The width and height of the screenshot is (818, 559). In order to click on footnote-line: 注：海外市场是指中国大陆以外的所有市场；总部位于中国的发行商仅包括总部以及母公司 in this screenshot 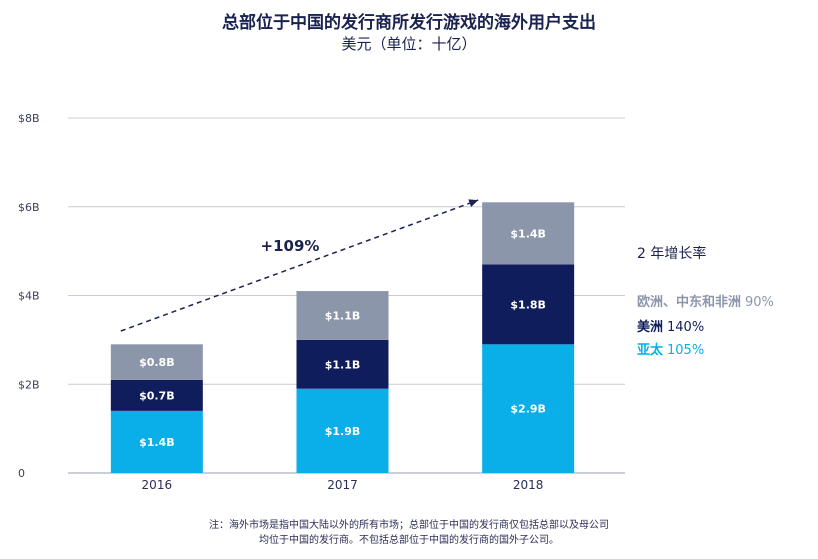, I will do `click(409, 525)`.